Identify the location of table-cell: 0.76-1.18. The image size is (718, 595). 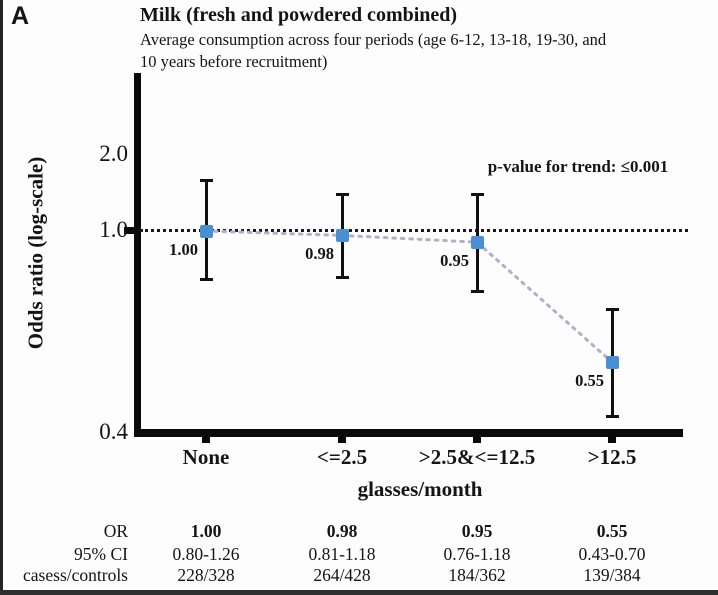
(477, 554).